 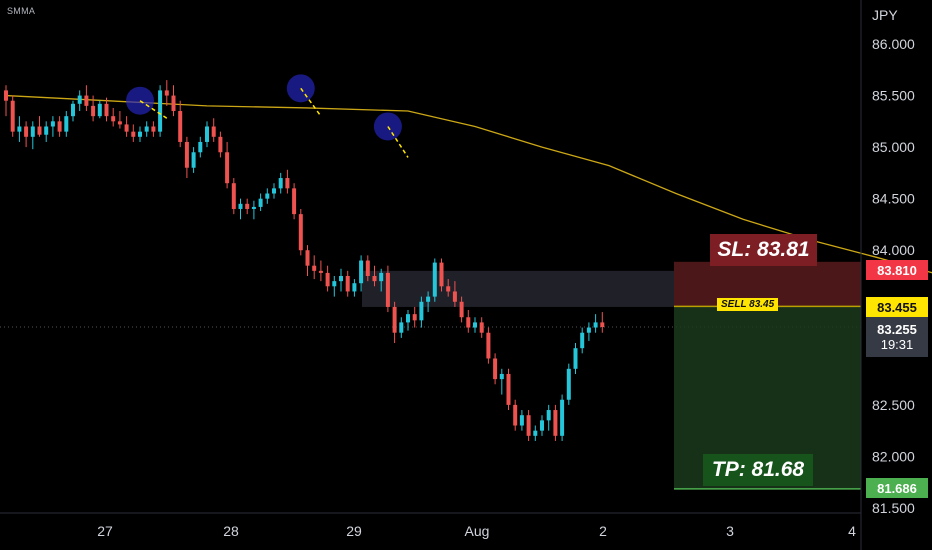 What do you see at coordinates (852, 531) in the screenshot?
I see `x-tick-label: 4` at bounding box center [852, 531].